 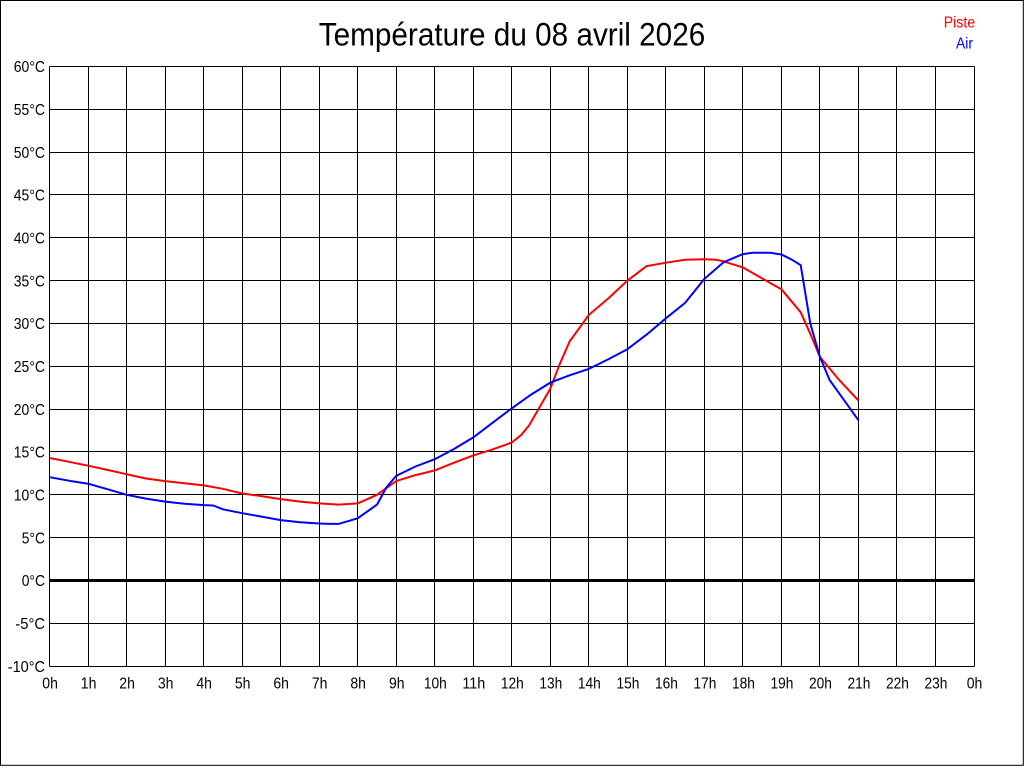 I want to click on svg-text: 13h, so click(x=550, y=683).